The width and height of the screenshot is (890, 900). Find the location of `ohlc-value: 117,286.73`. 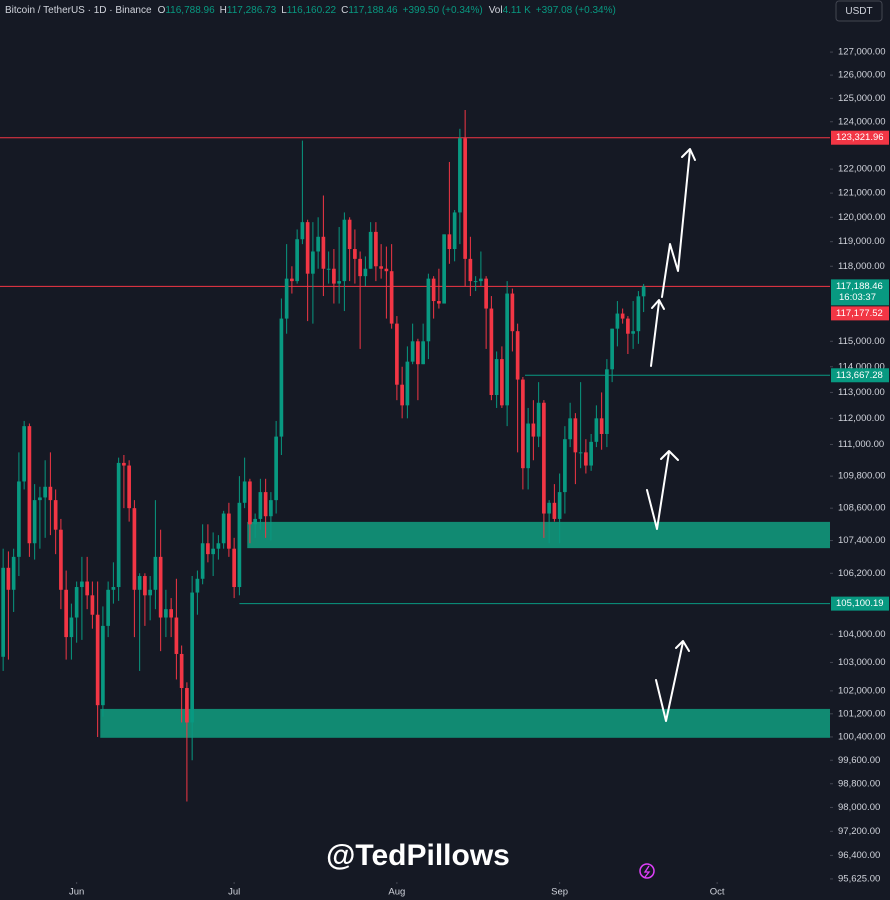

ohlc-value: 117,286.73 is located at coordinates (252, 10).